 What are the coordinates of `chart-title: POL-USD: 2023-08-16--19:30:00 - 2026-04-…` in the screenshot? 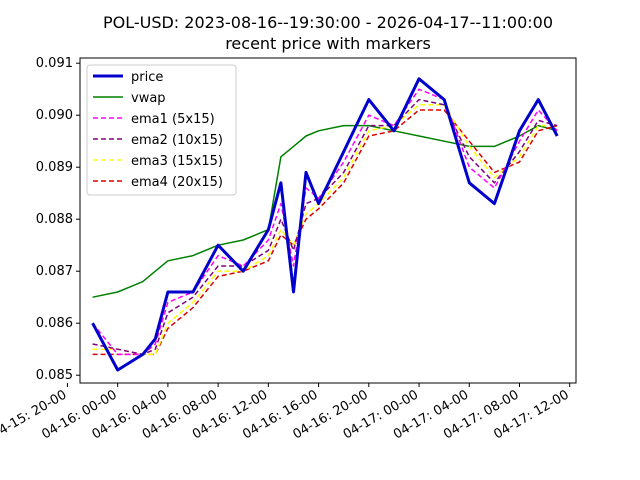 It's located at (328, 22).